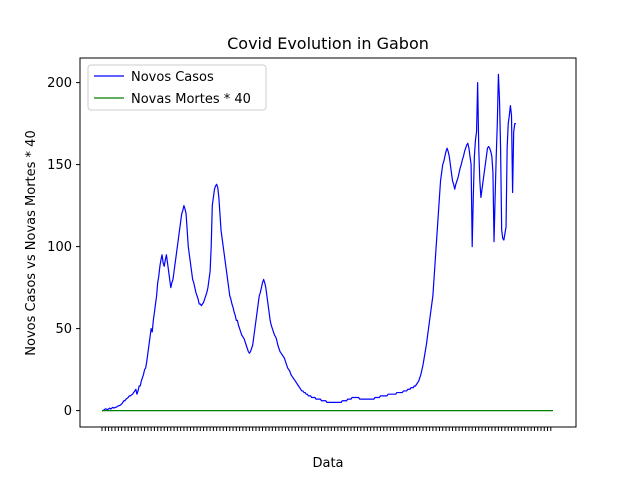  I want to click on legend-box, so click(177, 87).